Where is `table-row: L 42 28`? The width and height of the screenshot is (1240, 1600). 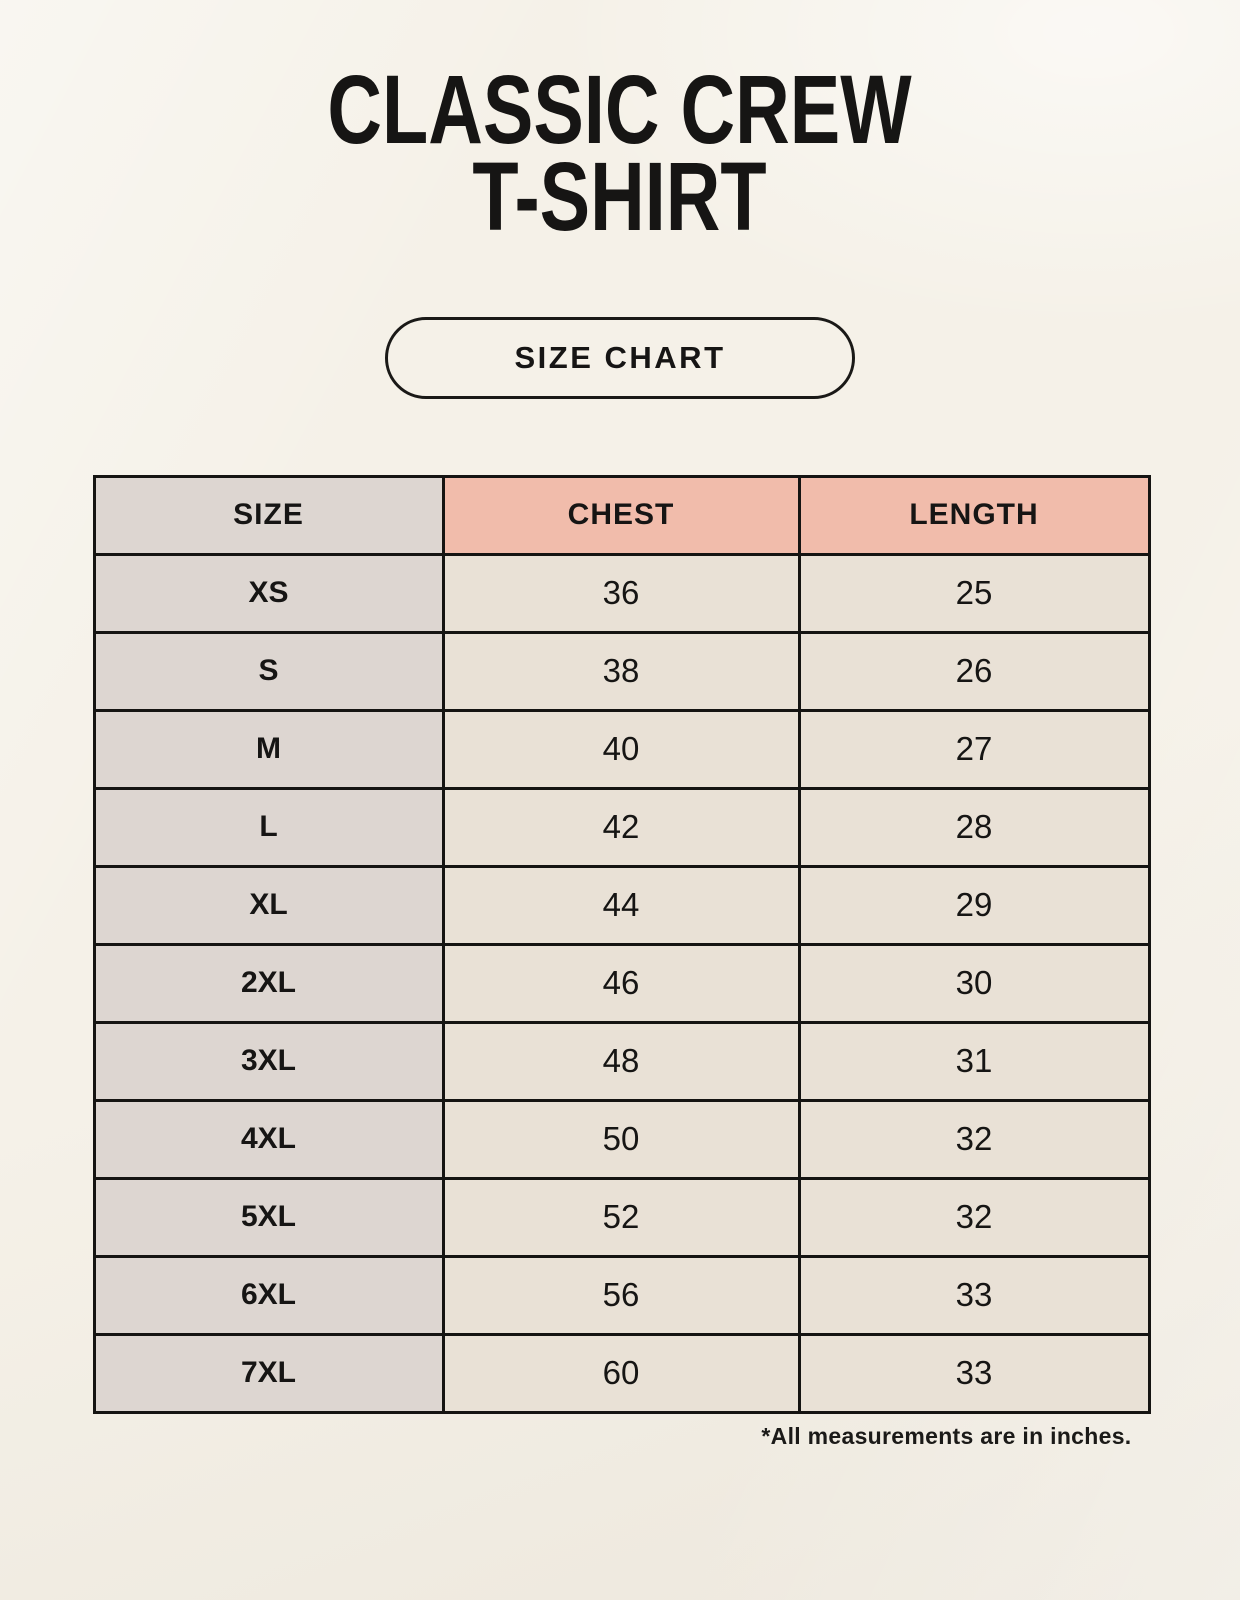 table-row: L 42 28 is located at coordinates (621, 827).